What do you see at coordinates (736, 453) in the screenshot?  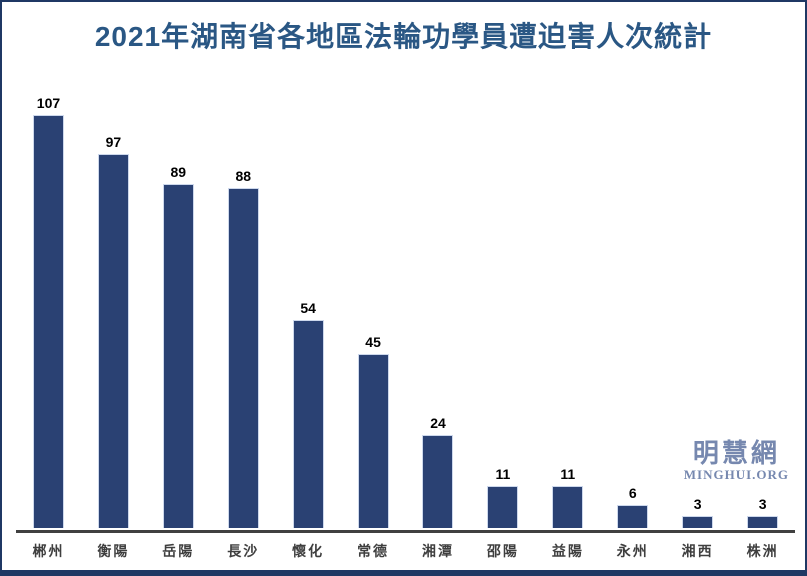 I see `minghui-logo-cn: 明慧網` at bounding box center [736, 453].